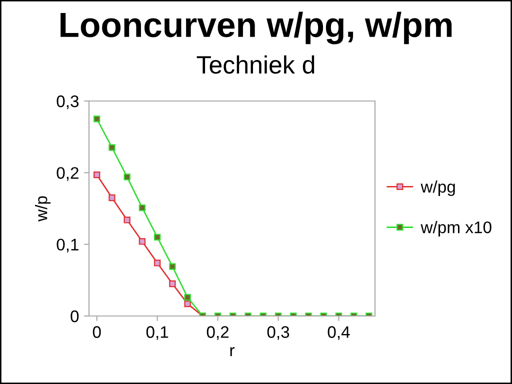  What do you see at coordinates (278, 333) in the screenshot?
I see `x-tick-label: 0,3` at bounding box center [278, 333].